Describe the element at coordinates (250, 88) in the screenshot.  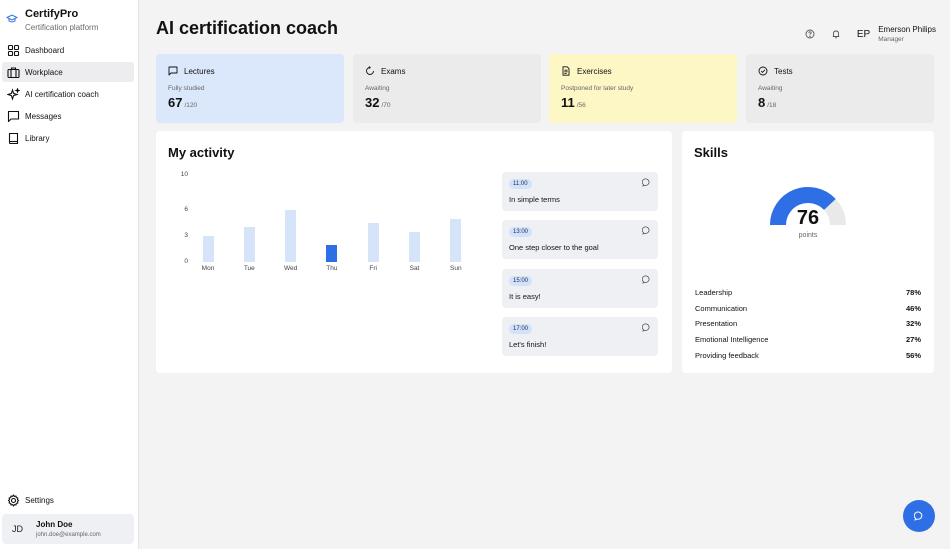
I see `stat-card-lectures: Lectures Fully studied 67/120` at that location.